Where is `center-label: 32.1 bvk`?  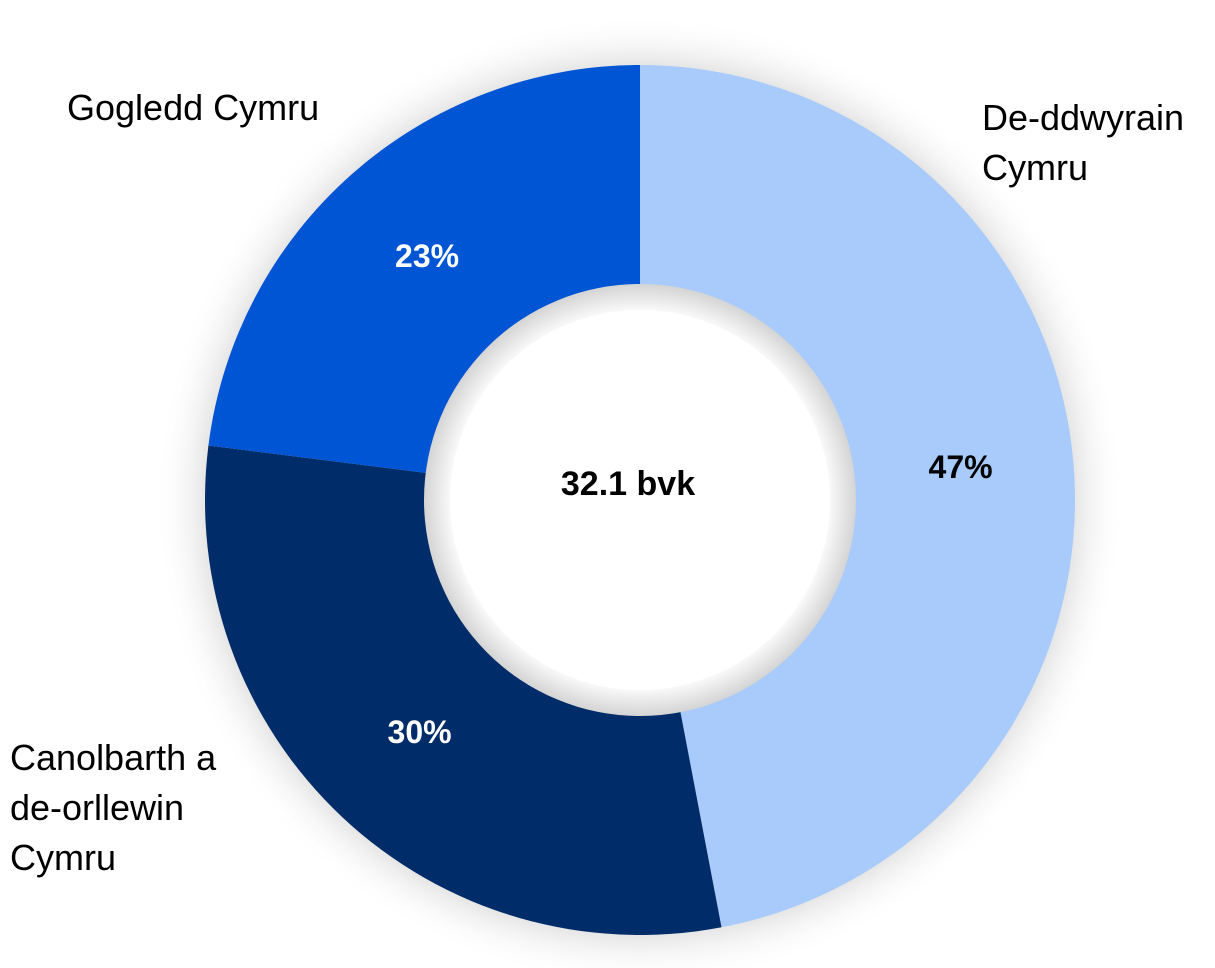
center-label: 32.1 bvk is located at coordinates (628, 484).